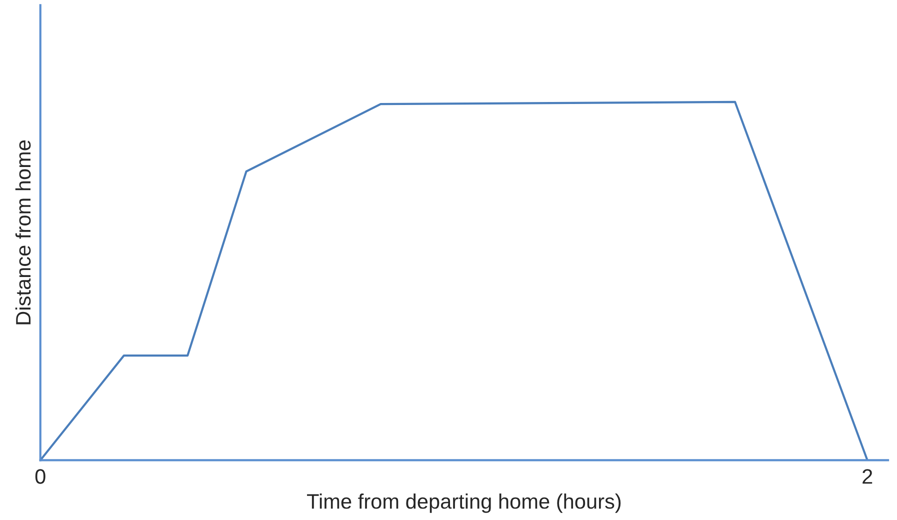 This screenshot has height=520, width=897. What do you see at coordinates (23, 232) in the screenshot?
I see `y-axis-title: Distance from home` at bounding box center [23, 232].